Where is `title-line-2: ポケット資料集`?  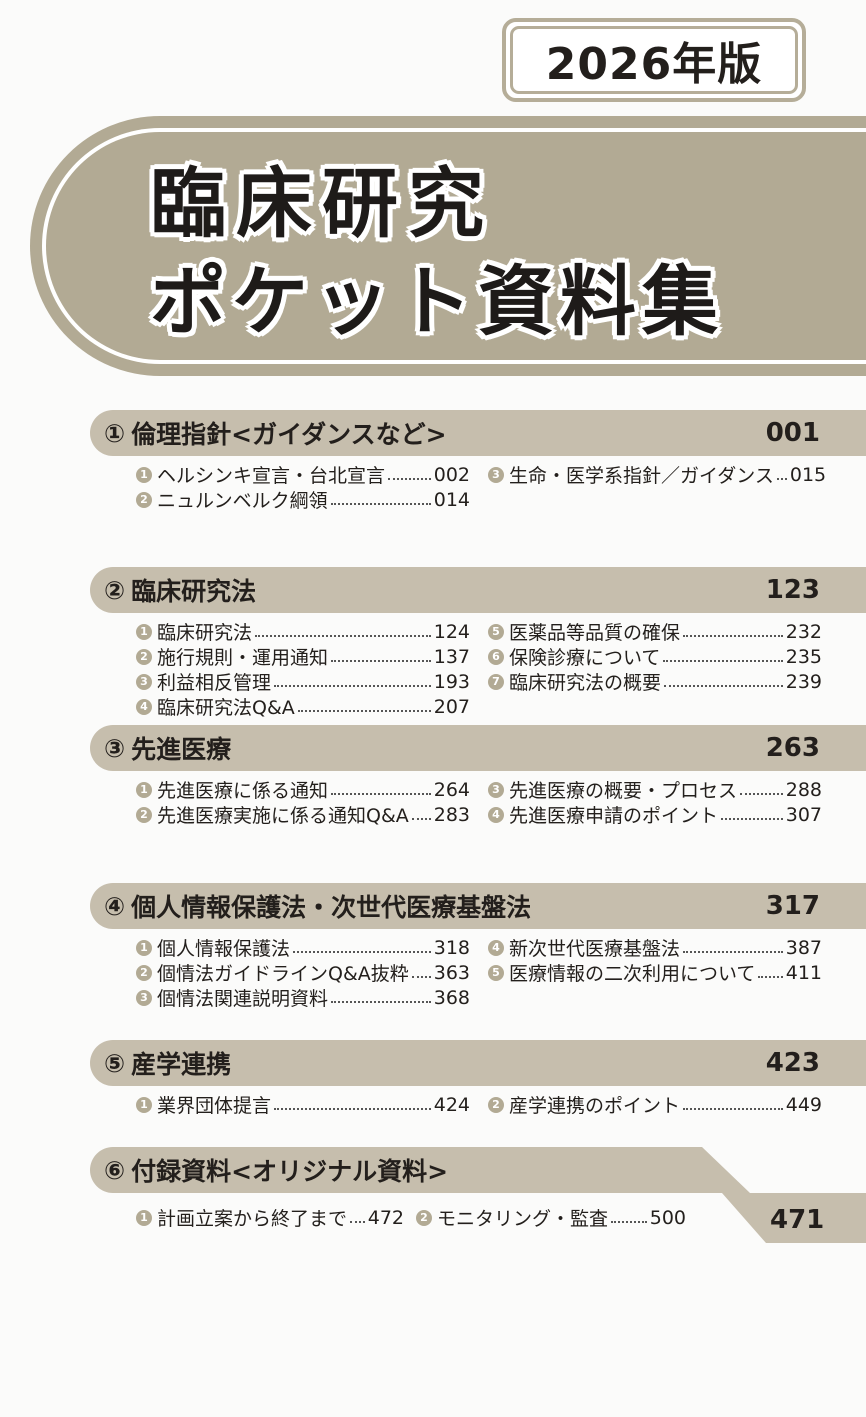 title-line-2: ポケット資料集 is located at coordinates (437, 301).